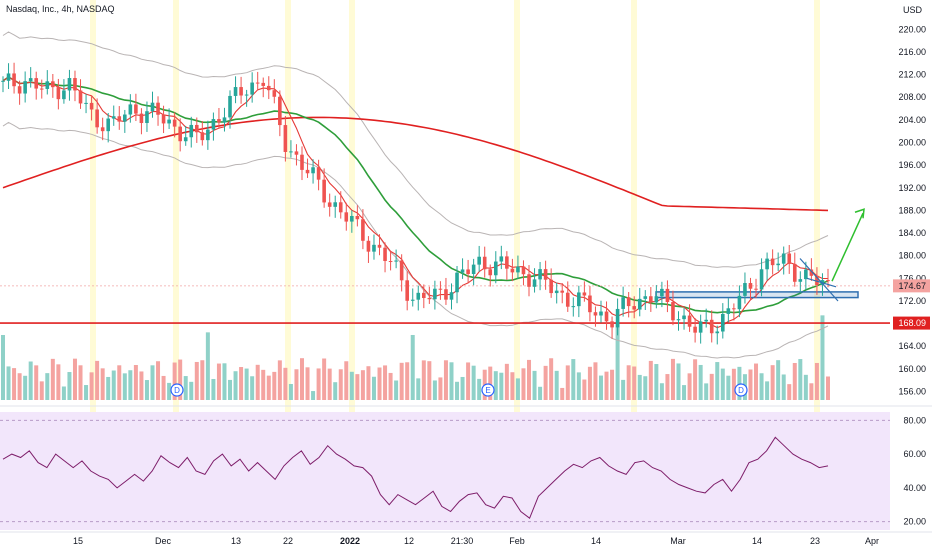 The width and height of the screenshot is (932, 555). Describe the element at coordinates (78, 541) in the screenshot. I see `time-tick-label: 15` at that location.